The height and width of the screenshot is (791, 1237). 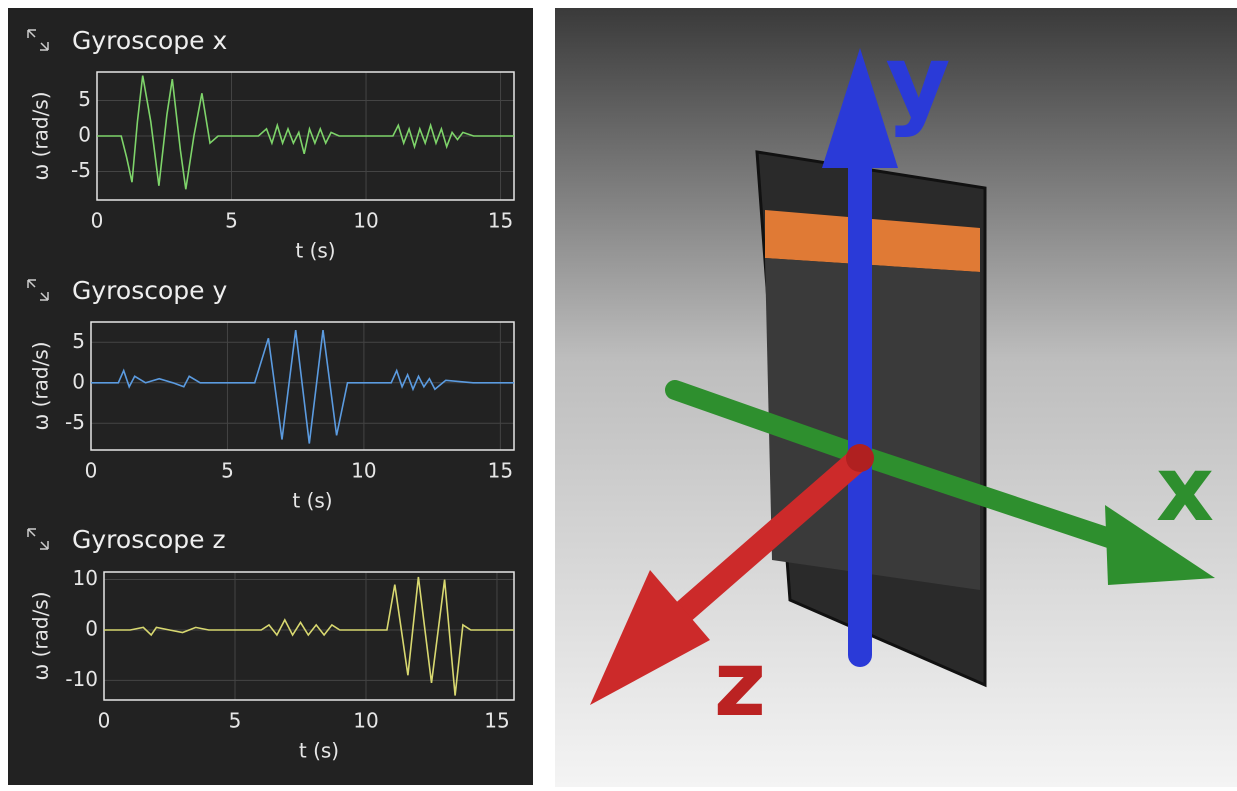 I want to click on chart-title: Gyroscope z, so click(x=149, y=539).